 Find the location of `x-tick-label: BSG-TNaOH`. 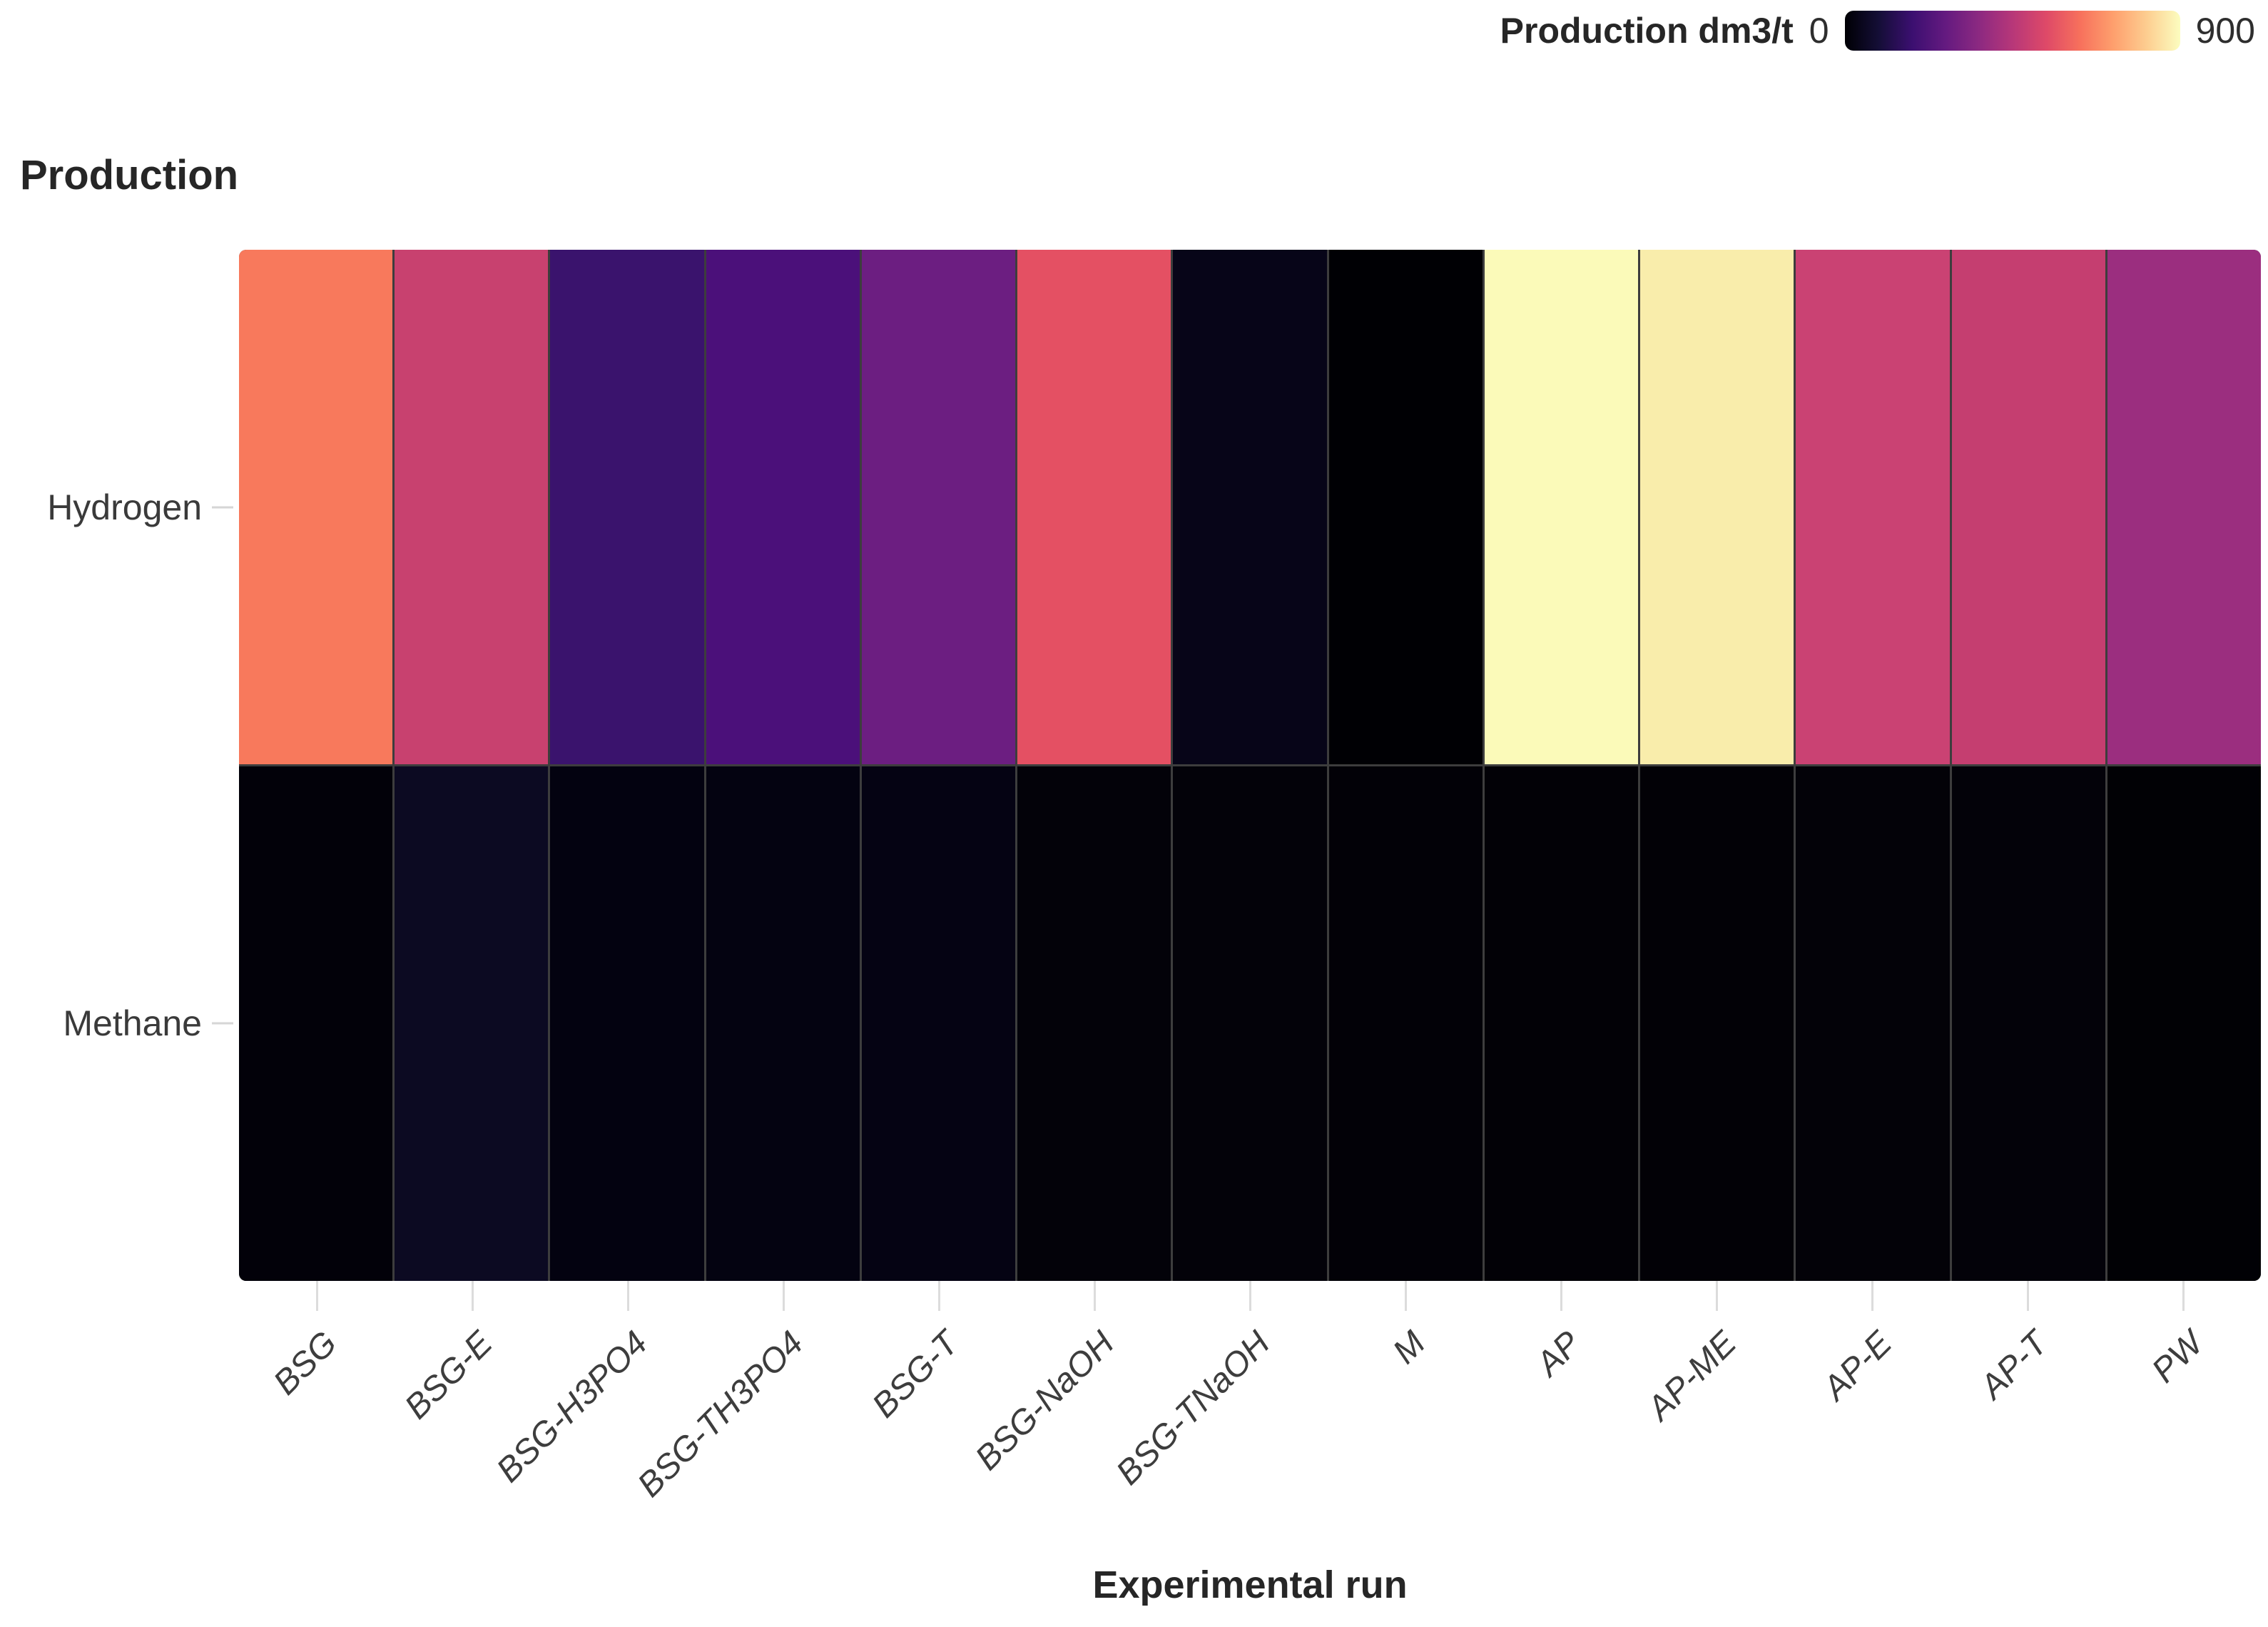

x-tick-label: BSG-TNaOH is located at coordinates (1193, 1409).